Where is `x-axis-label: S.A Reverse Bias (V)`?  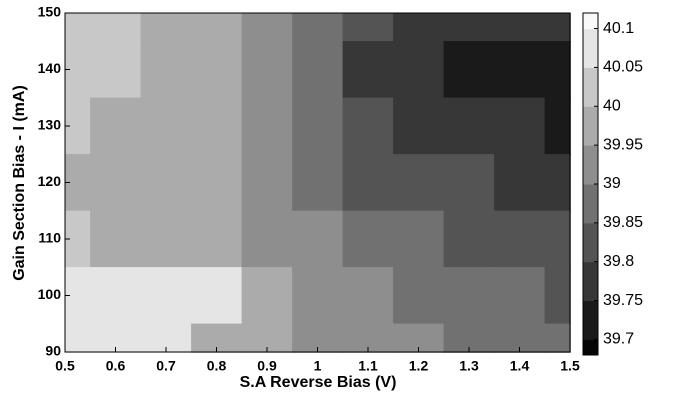
x-axis-label: S.A Reverse Bias (V) is located at coordinates (318, 382).